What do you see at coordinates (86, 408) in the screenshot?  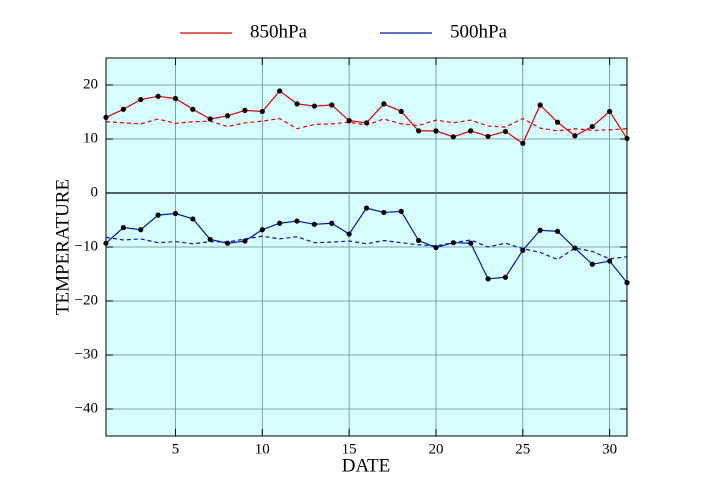 I see `y-tick-label: −40` at bounding box center [86, 408].